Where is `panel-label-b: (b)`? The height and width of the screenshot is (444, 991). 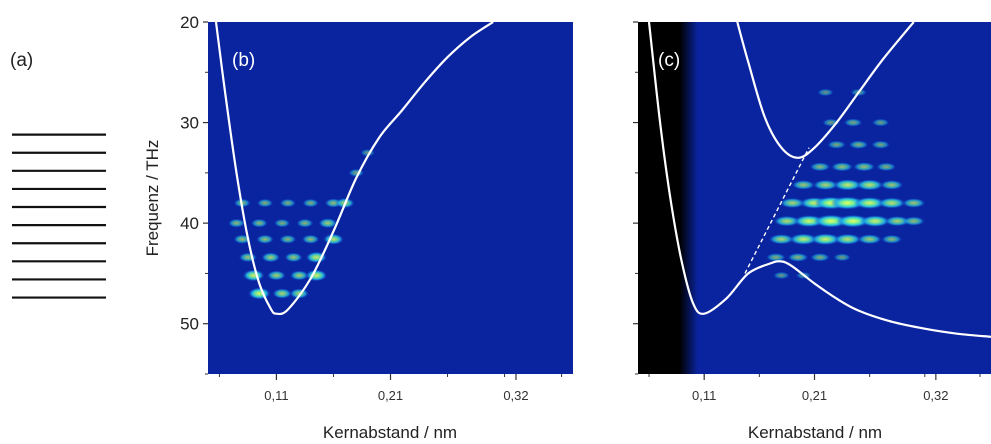
panel-label-b: (b) is located at coordinates (243, 60).